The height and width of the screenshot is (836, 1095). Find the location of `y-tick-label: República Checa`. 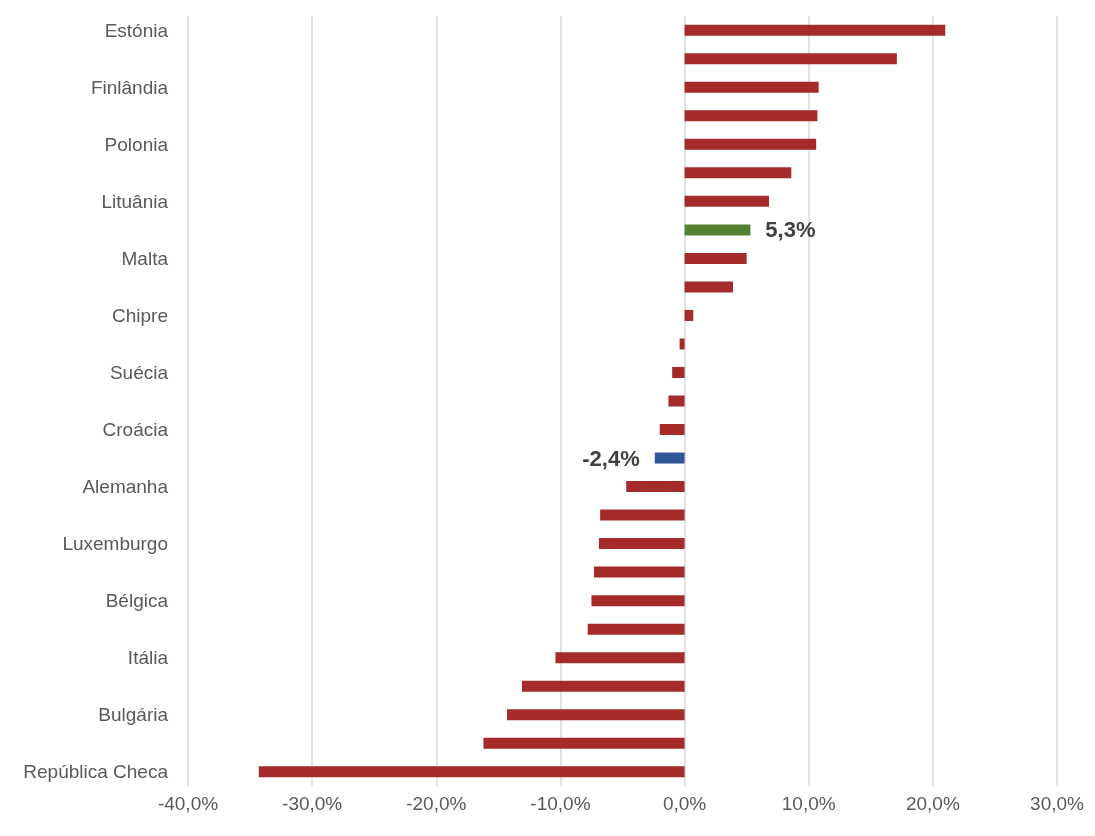

y-tick-label: República Checa is located at coordinates (96, 772).